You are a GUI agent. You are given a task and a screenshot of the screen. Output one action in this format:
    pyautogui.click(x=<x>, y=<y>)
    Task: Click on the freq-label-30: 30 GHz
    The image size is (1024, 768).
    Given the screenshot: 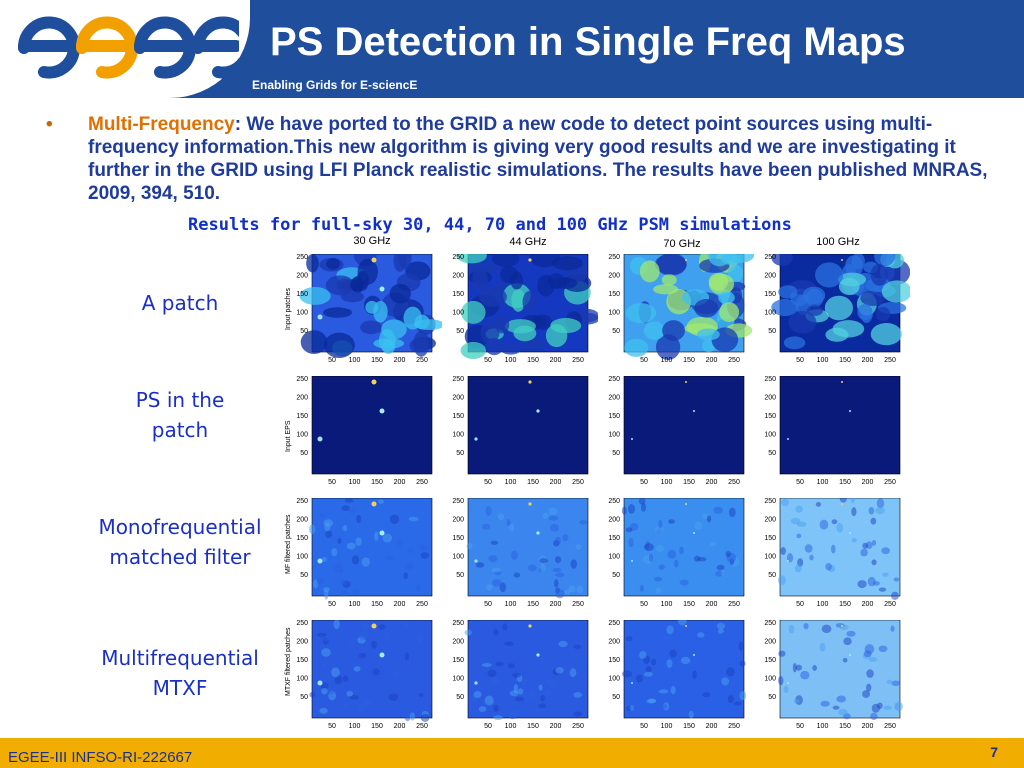 What is the action you would take?
    pyautogui.click(x=372, y=241)
    